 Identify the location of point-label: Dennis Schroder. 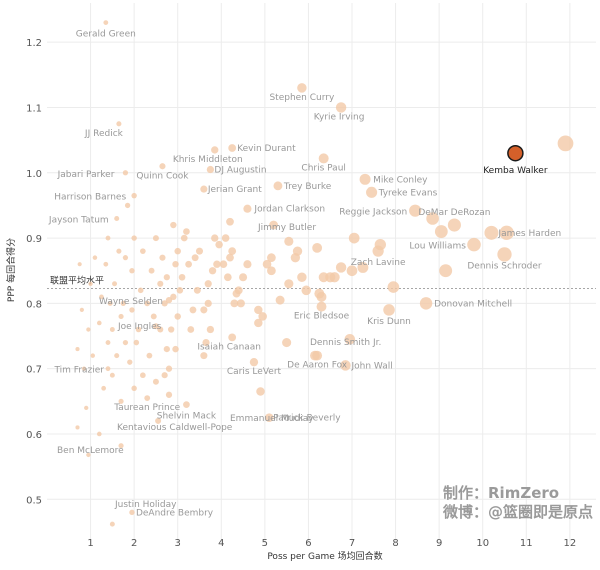
(504, 266).